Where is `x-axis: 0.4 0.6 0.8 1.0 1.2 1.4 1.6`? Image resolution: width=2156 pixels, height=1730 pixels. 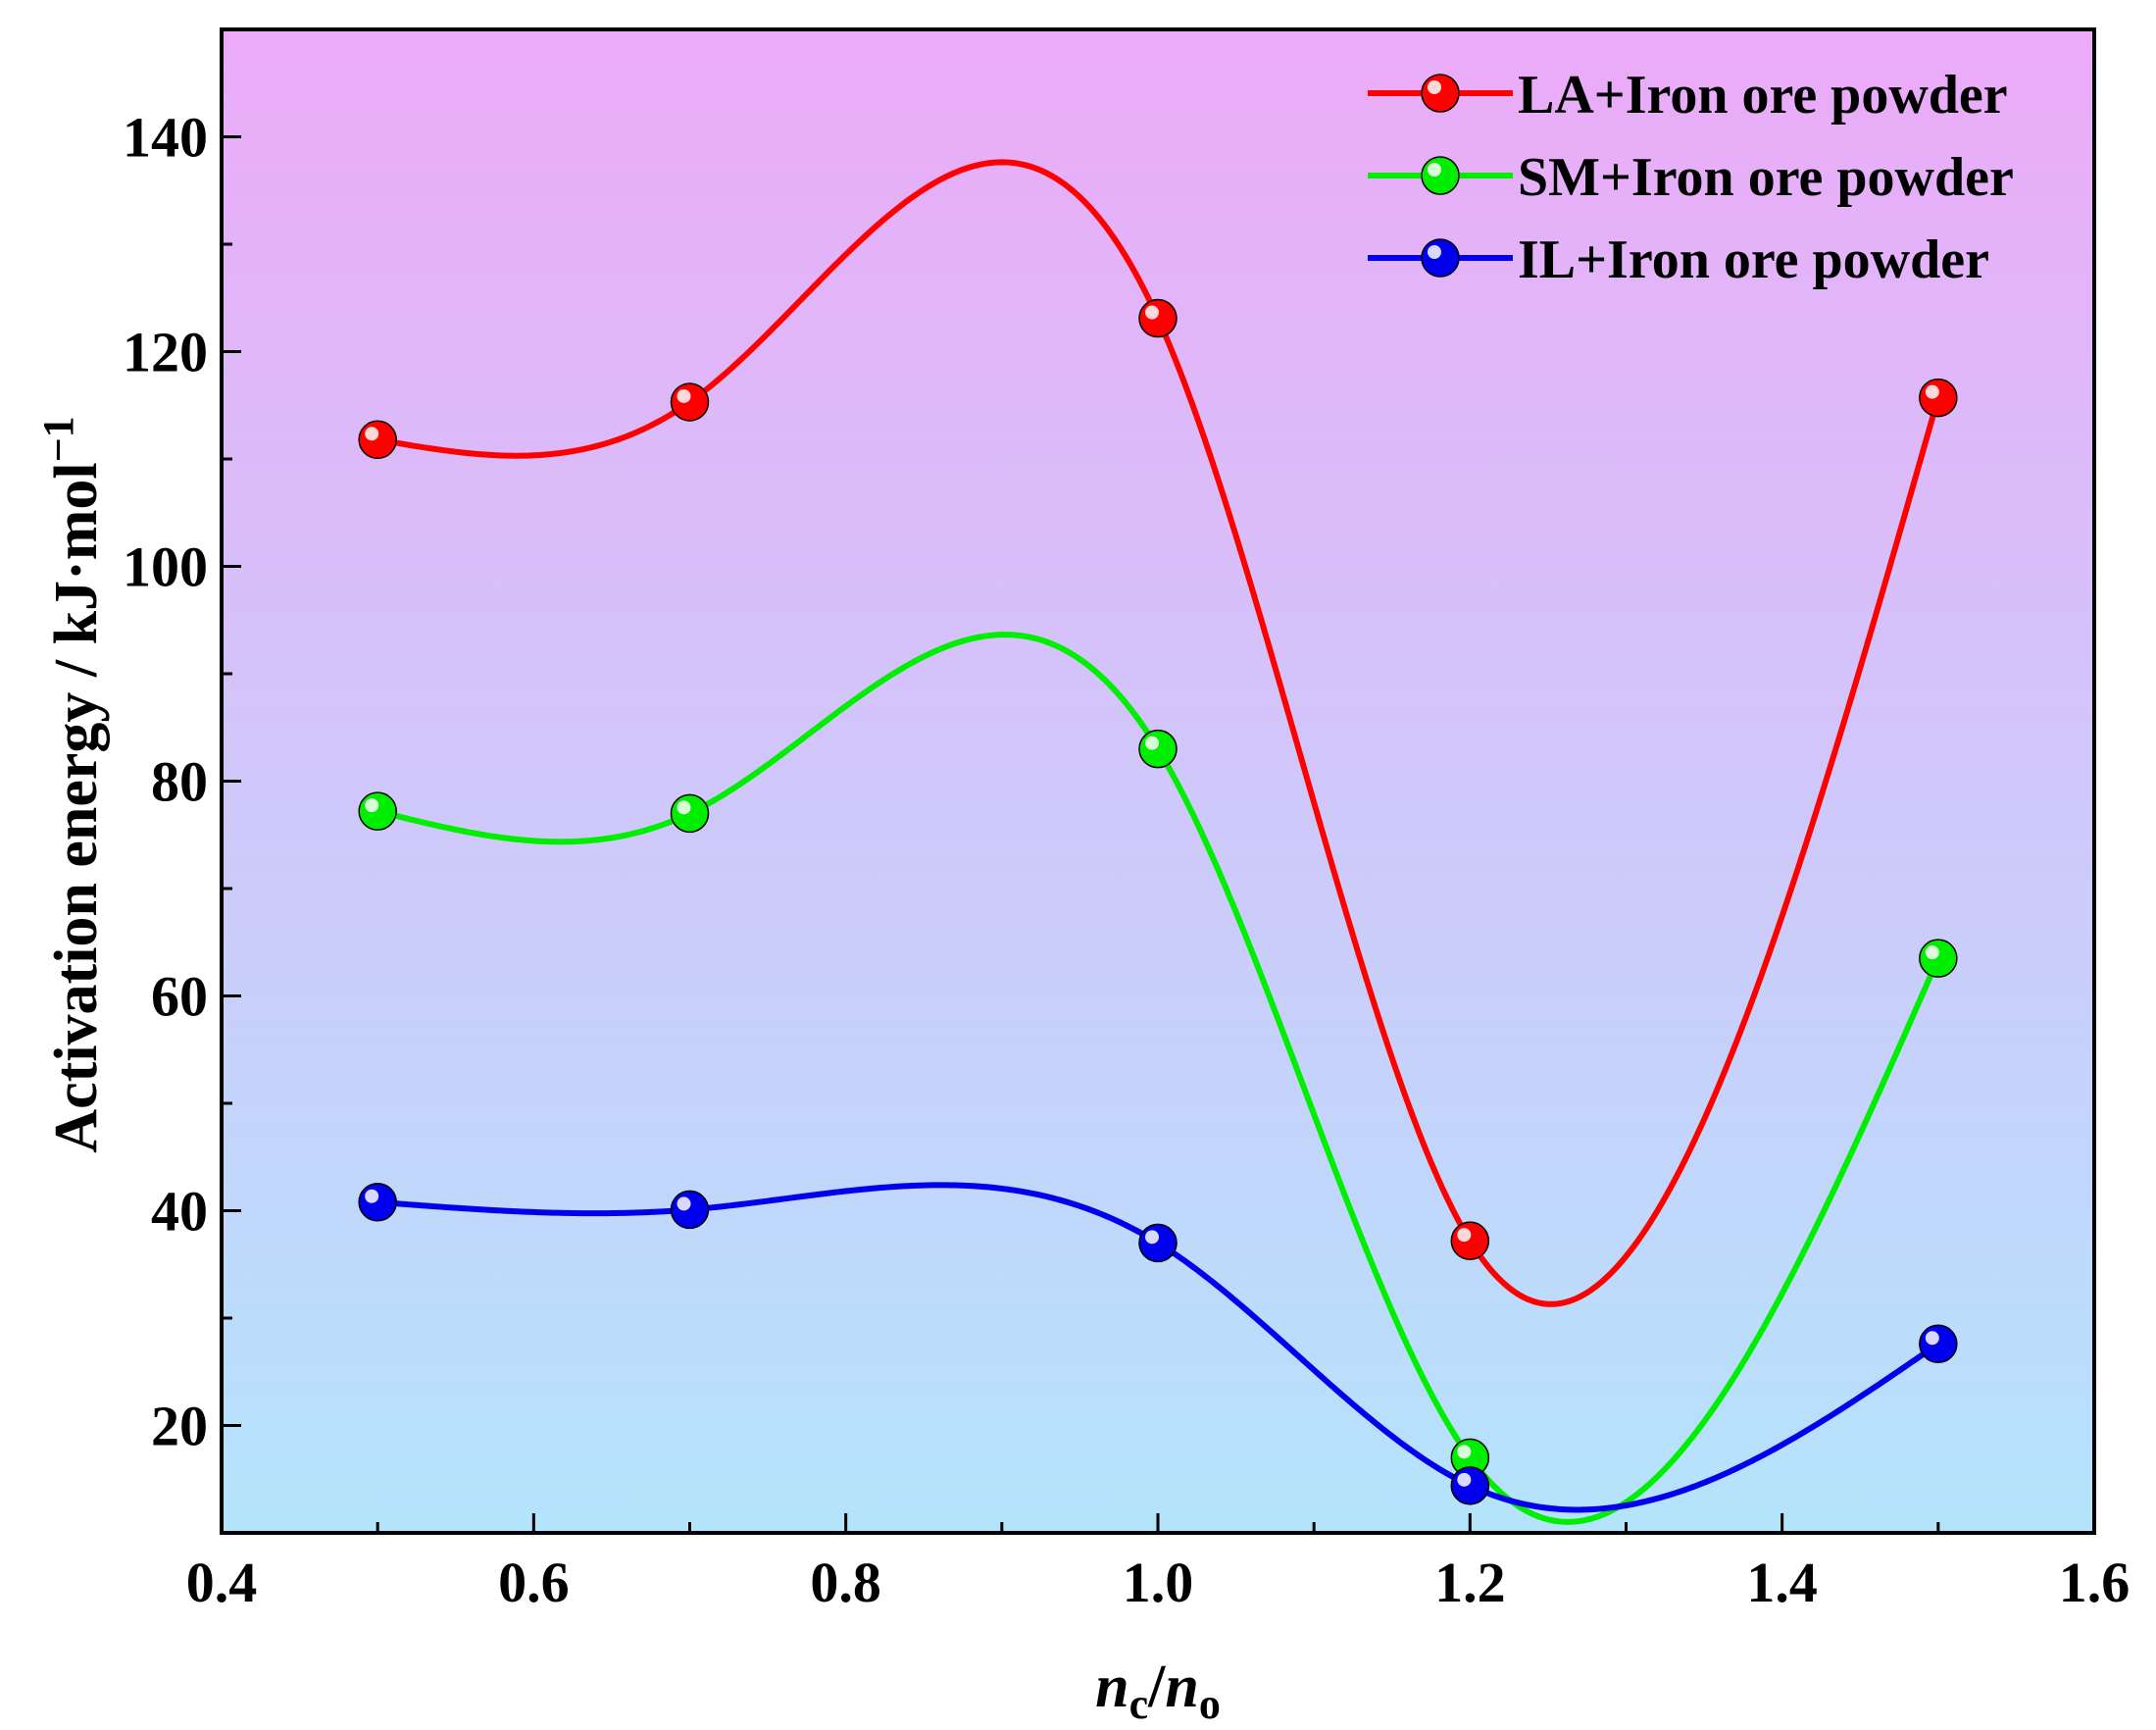
x-axis: 0.4 0.6 0.8 1.0 1.2 1.4 1.6 is located at coordinates (1158, 1564).